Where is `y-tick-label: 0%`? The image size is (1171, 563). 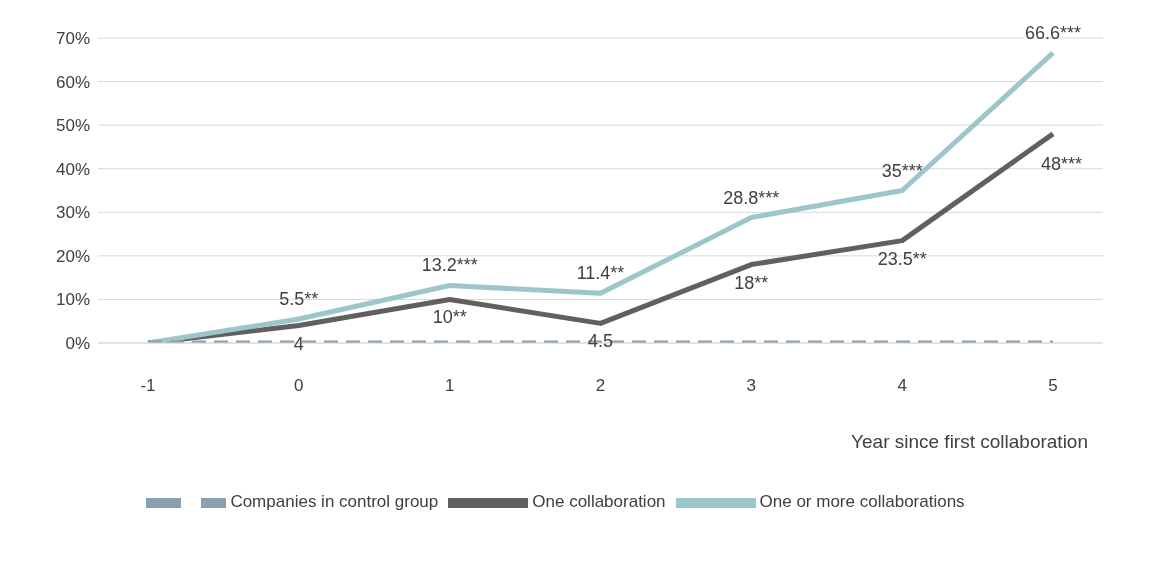
y-tick-label: 0% is located at coordinates (77, 344).